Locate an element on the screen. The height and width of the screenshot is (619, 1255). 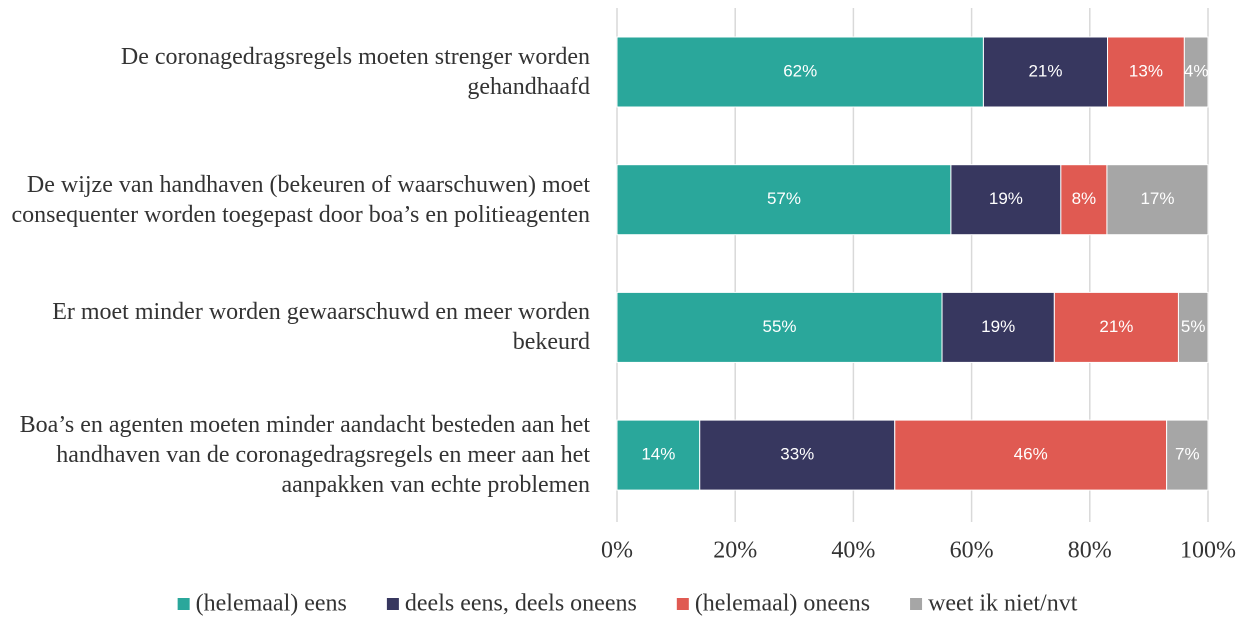
data-label: 14% is located at coordinates (658, 454).